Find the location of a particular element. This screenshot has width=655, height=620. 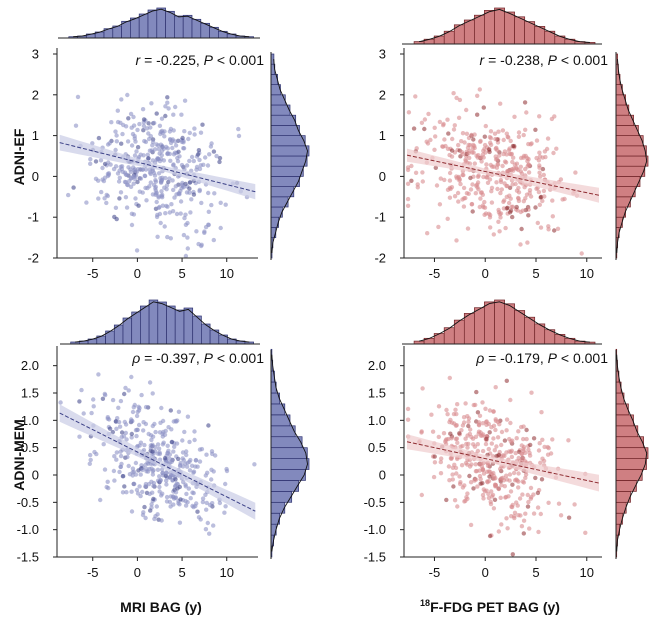

p-symbol: P is located at coordinates (209, 358).